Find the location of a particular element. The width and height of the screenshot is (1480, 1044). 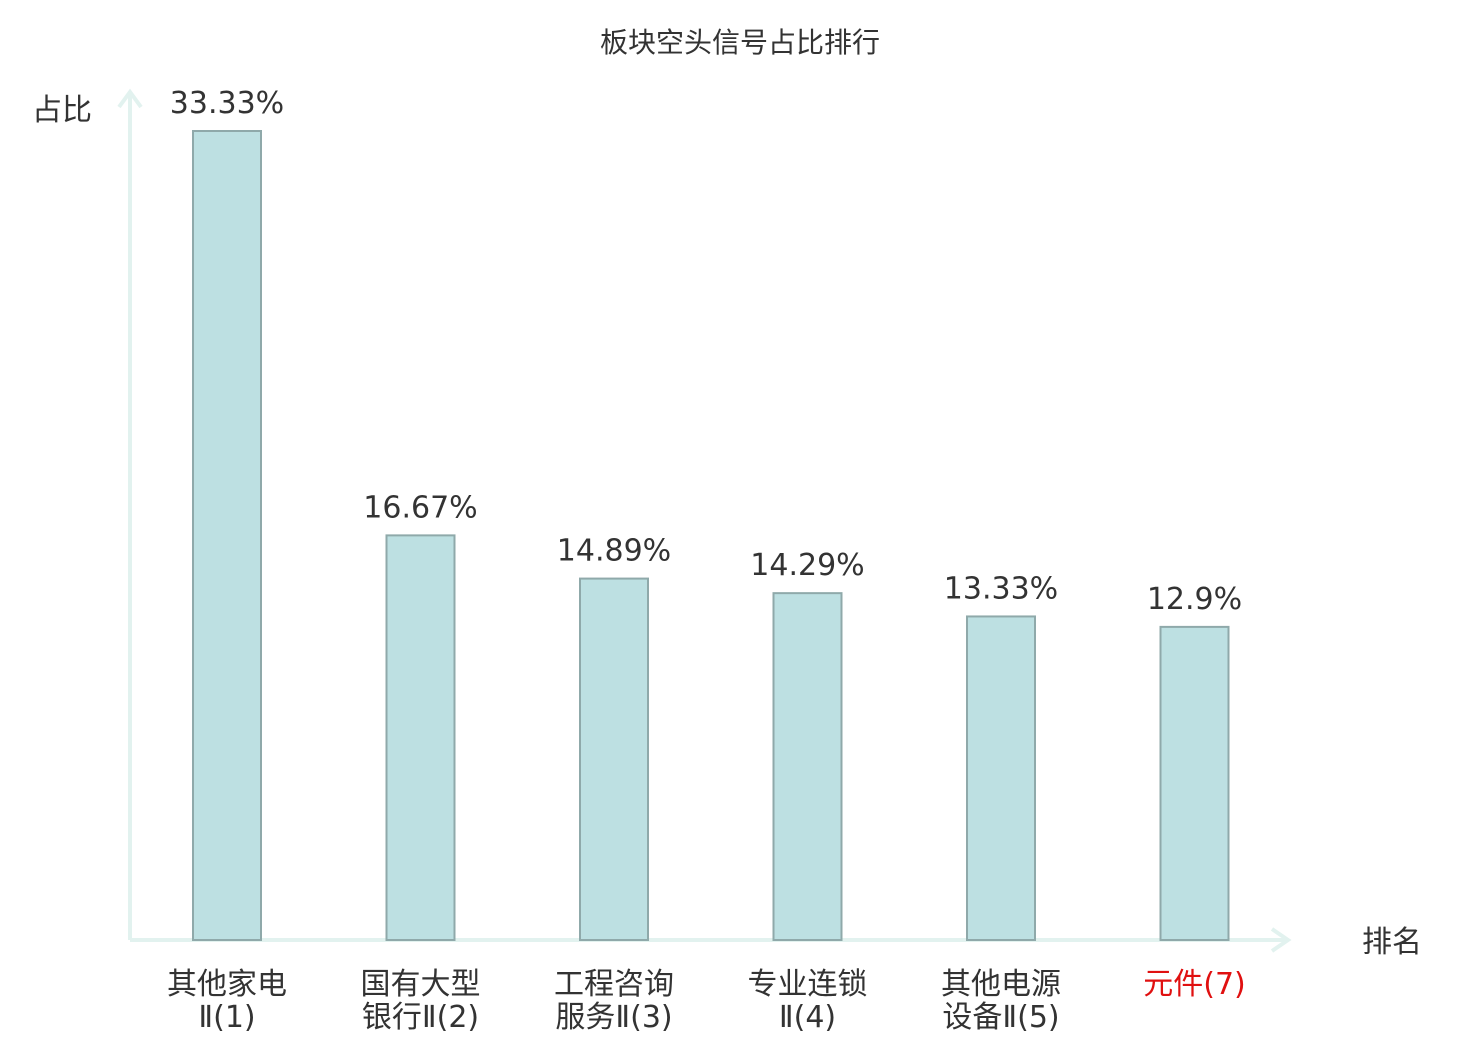

y-axis-label: 占比 is located at coordinates (62, 110).